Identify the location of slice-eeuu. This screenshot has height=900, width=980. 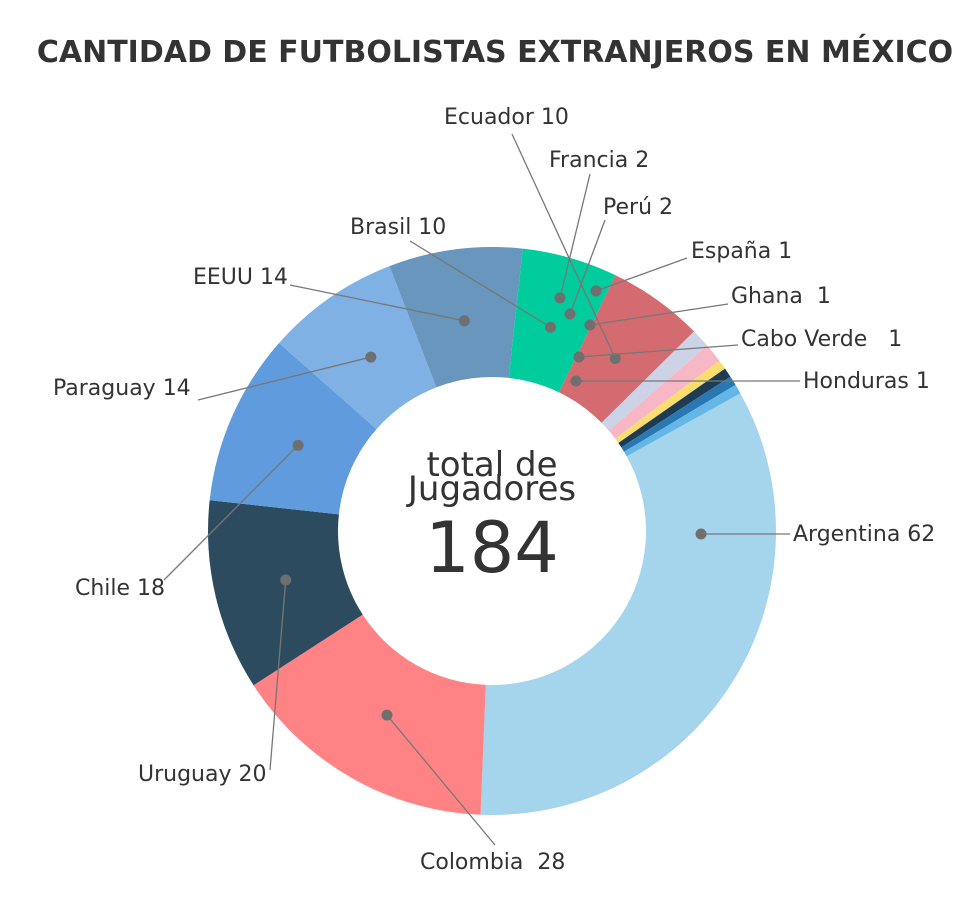
(456, 317).